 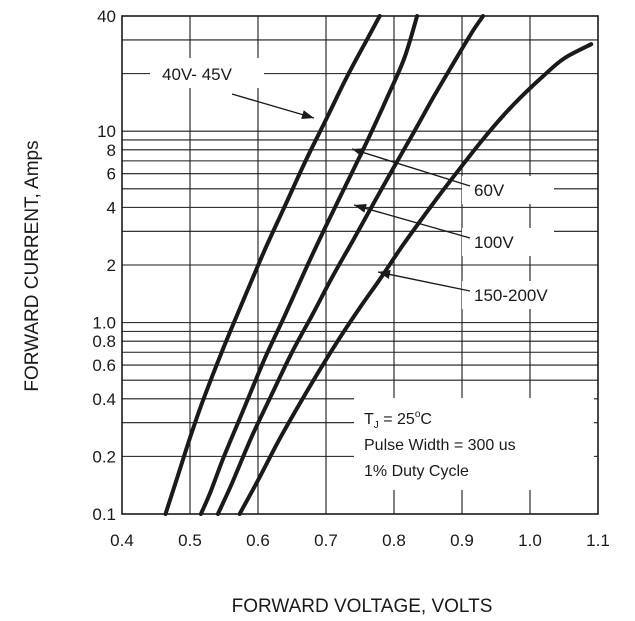 What do you see at coordinates (190, 540) in the screenshot?
I see `x-tick-label: 0.5` at bounding box center [190, 540].